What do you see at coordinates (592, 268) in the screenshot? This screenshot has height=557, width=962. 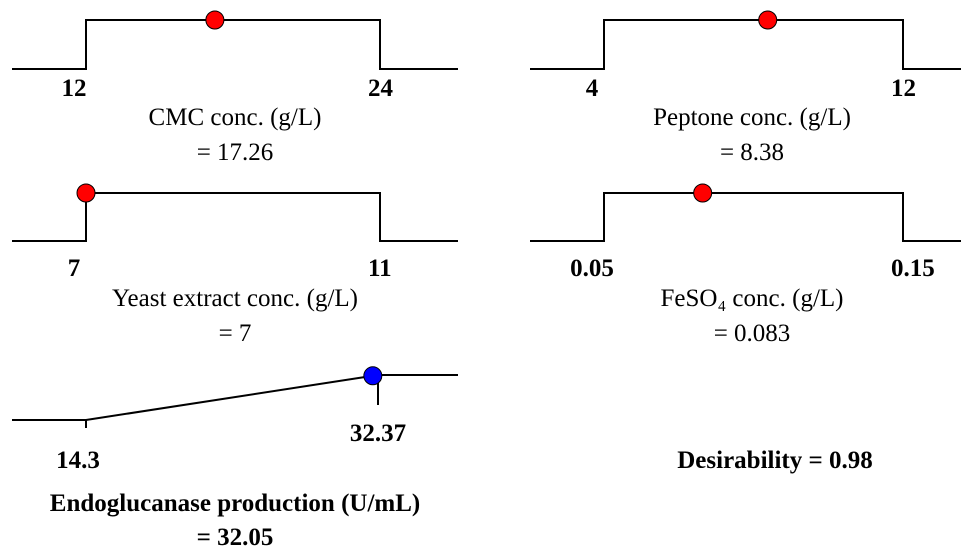 I see `tick-label: 0.05` at bounding box center [592, 268].